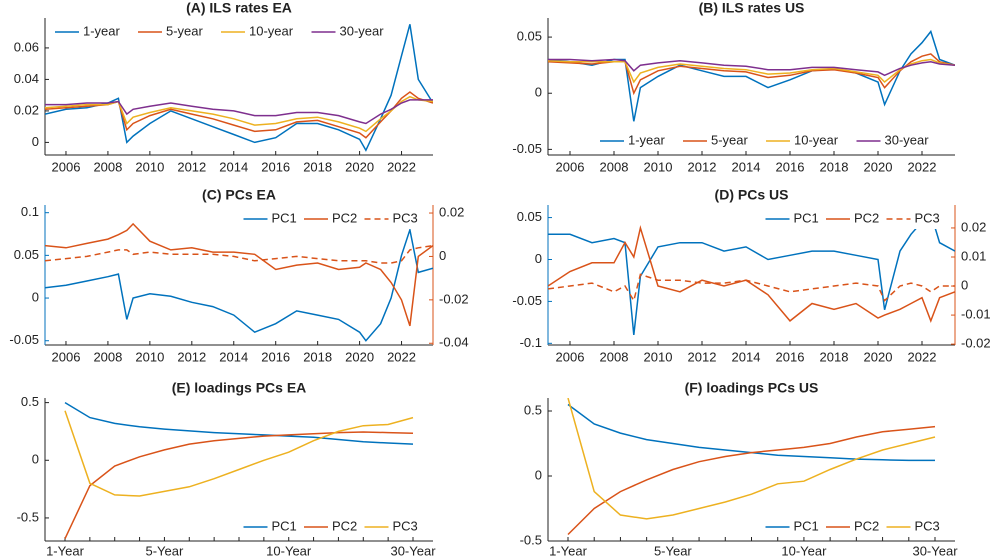 This screenshot has height=559, width=995. What do you see at coordinates (976, 314) in the screenshot?
I see `y2-tick-label: -0.01` at bounding box center [976, 314].